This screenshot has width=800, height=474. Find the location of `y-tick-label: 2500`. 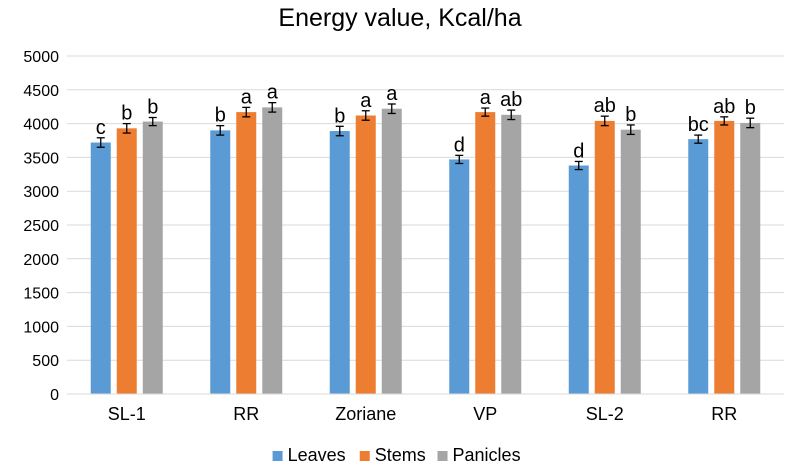

y-tick-label: 2500 is located at coordinates (41, 226).